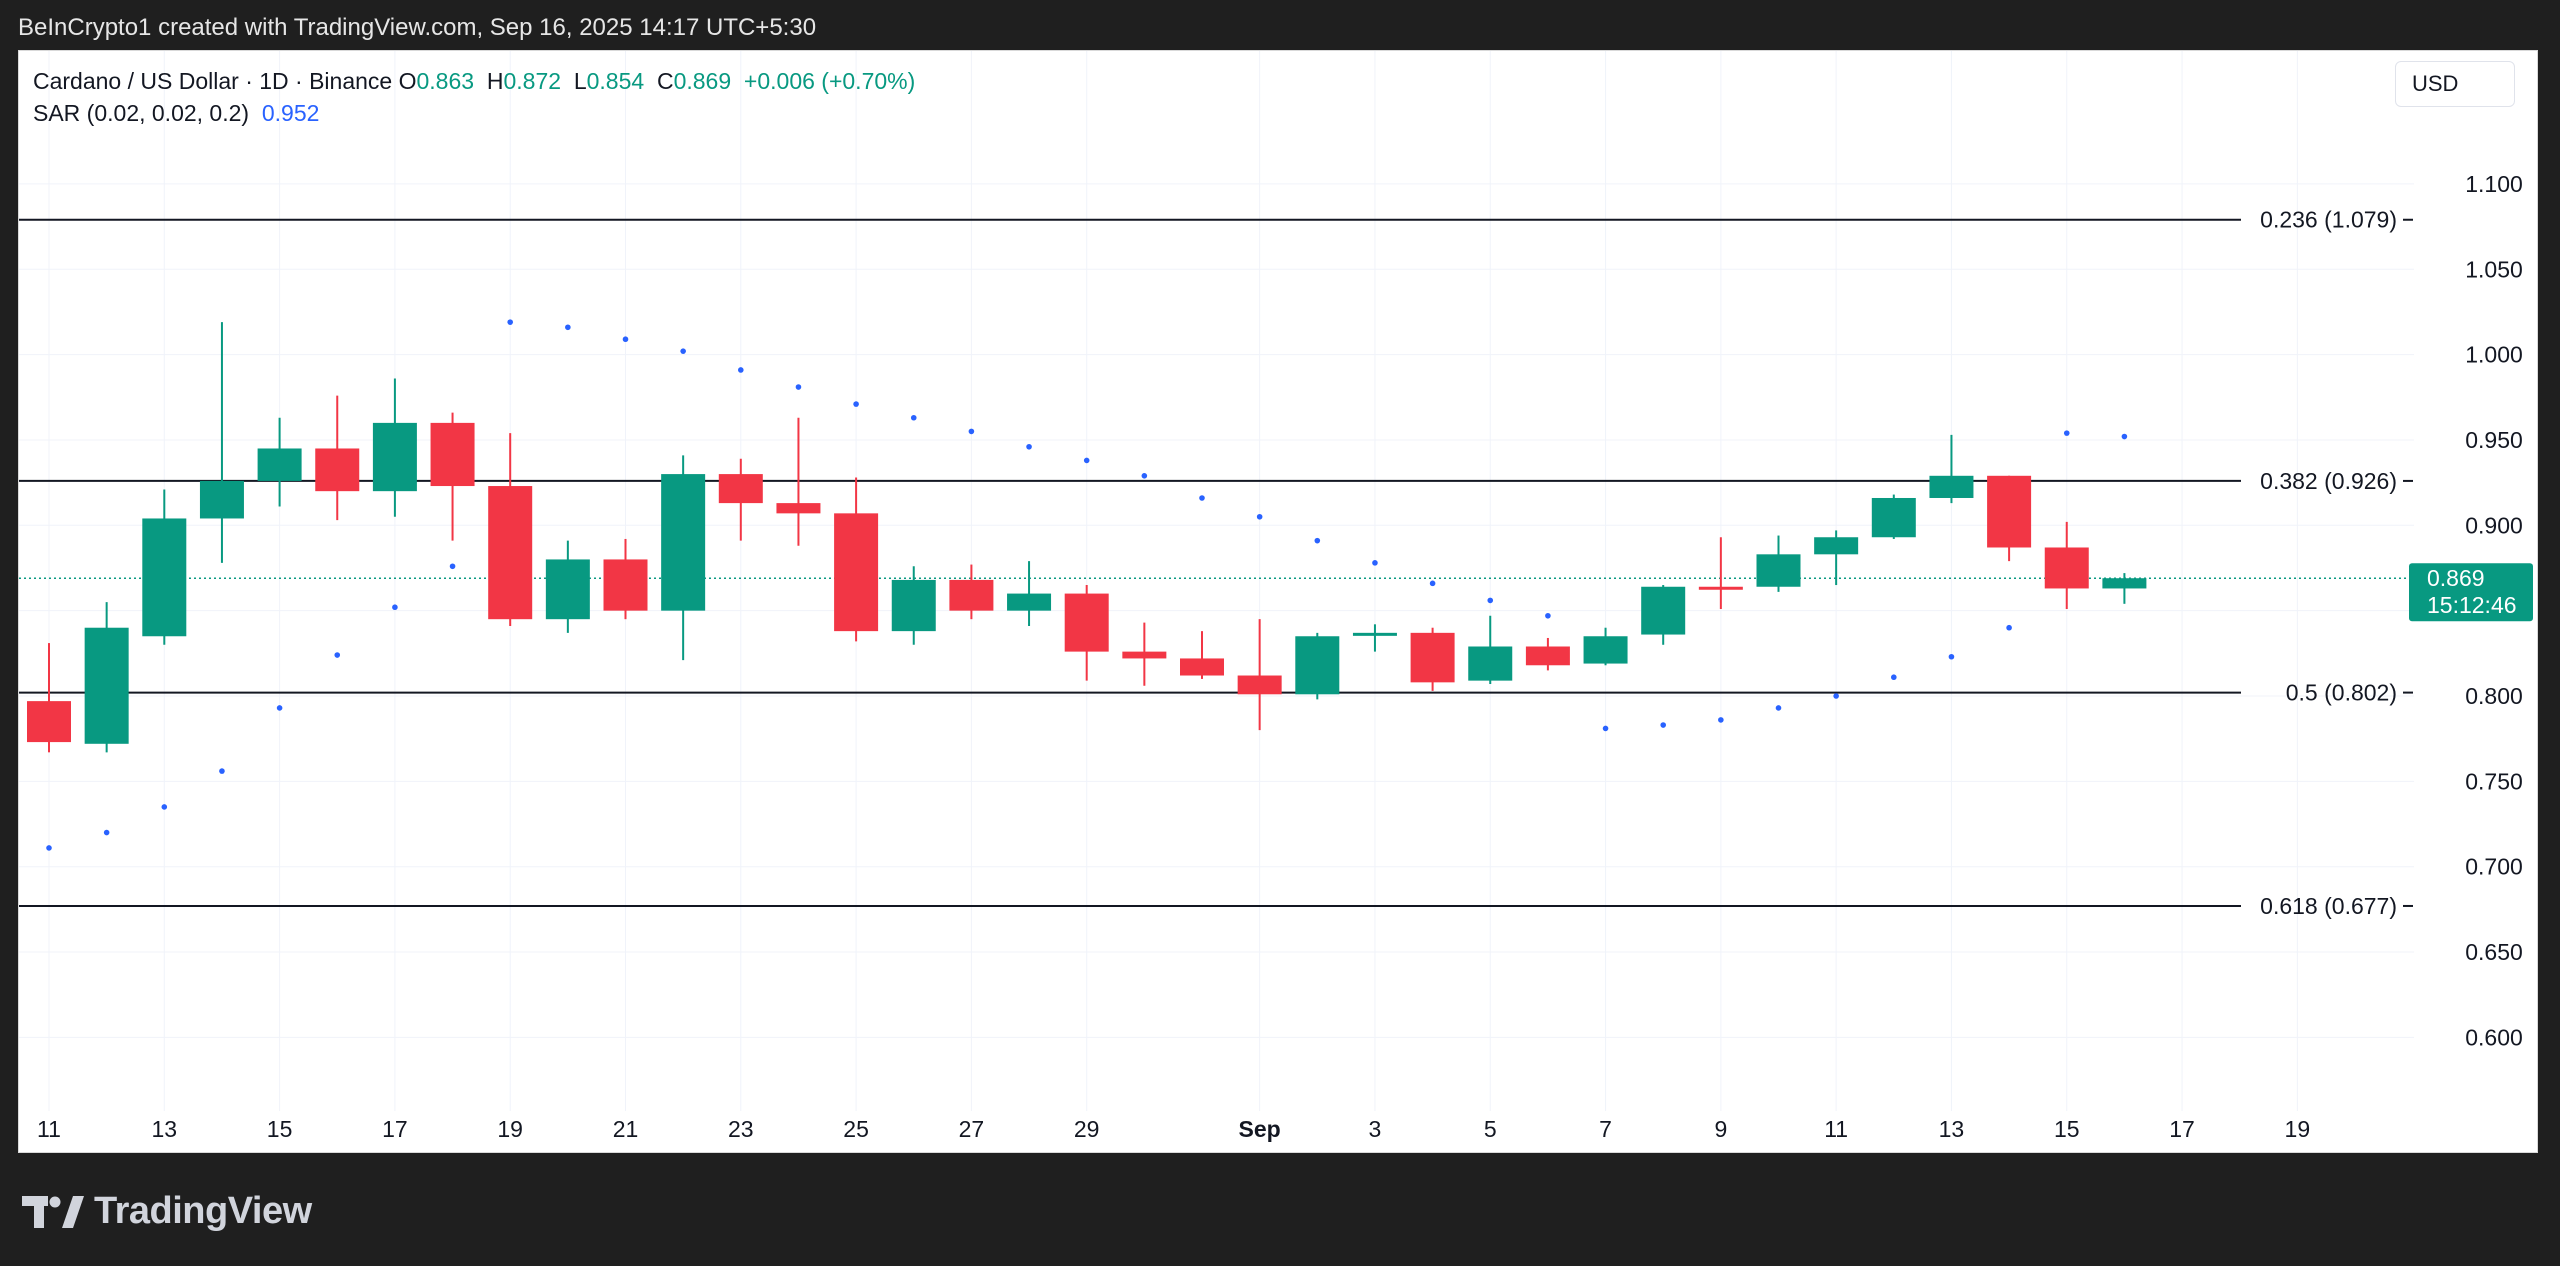  I want to click on time-tick-label: 3, so click(1375, 1129).